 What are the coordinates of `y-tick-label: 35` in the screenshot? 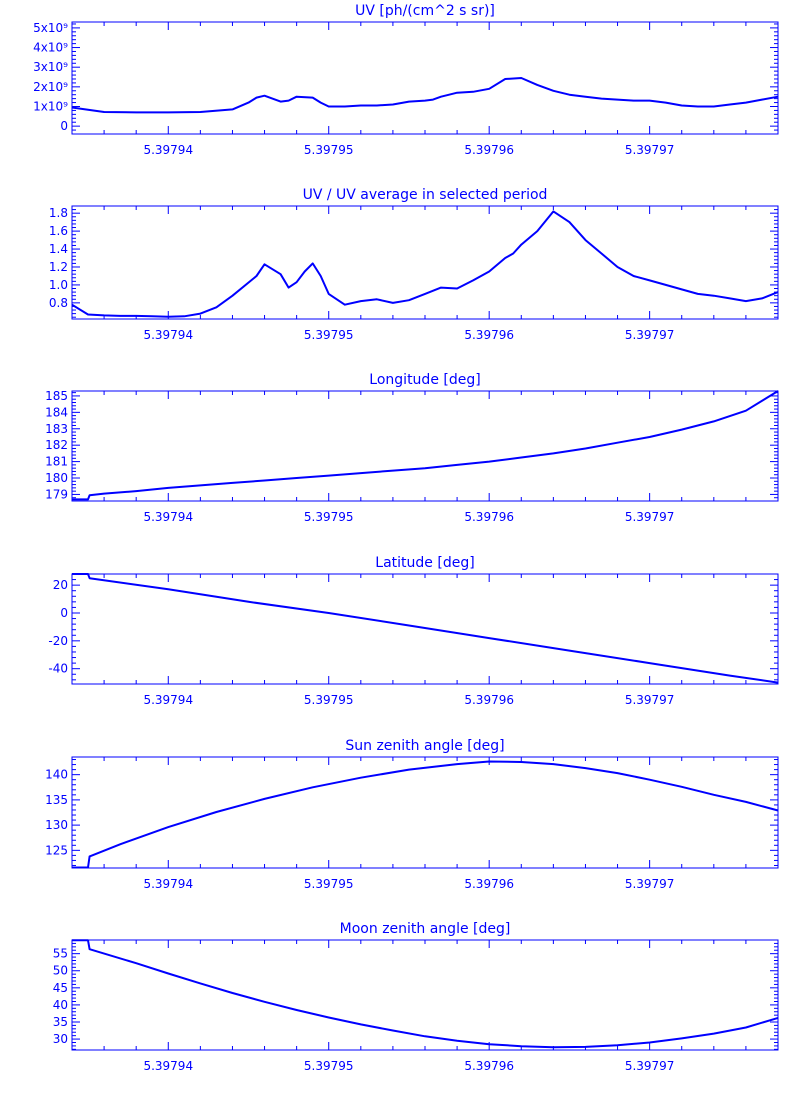 It's located at (60, 1022).